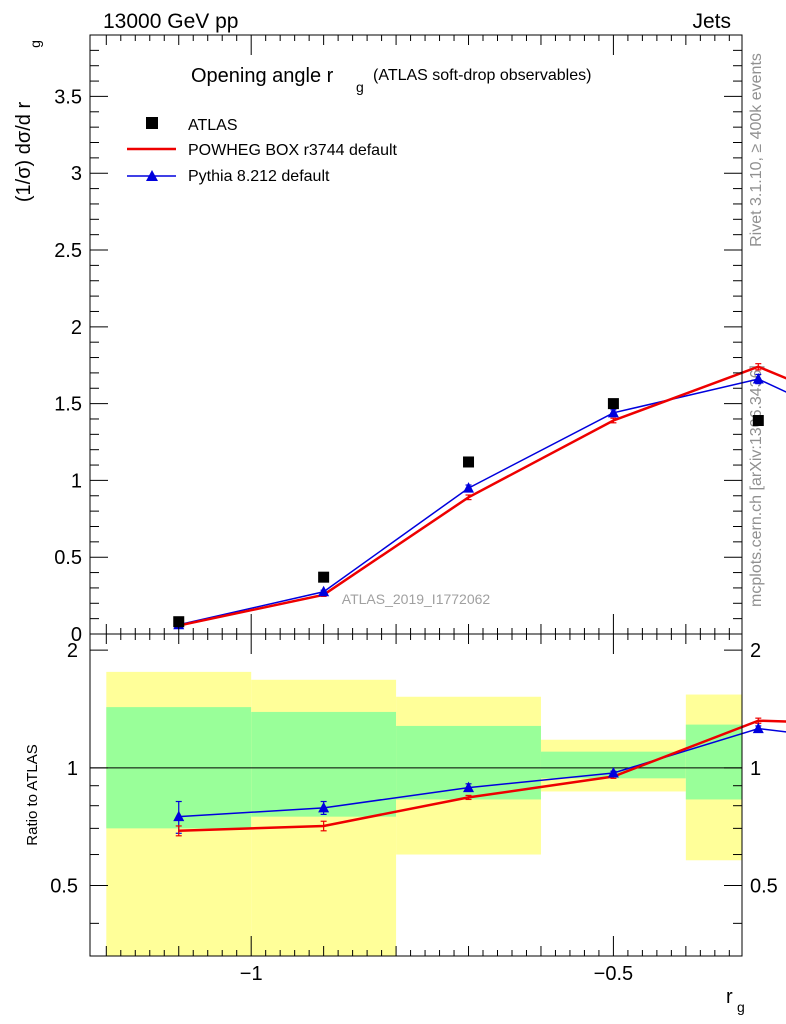 The image size is (786, 1024). Describe the element at coordinates (68, 405) in the screenshot. I see `main-ytick-label-3: 1.5` at that location.